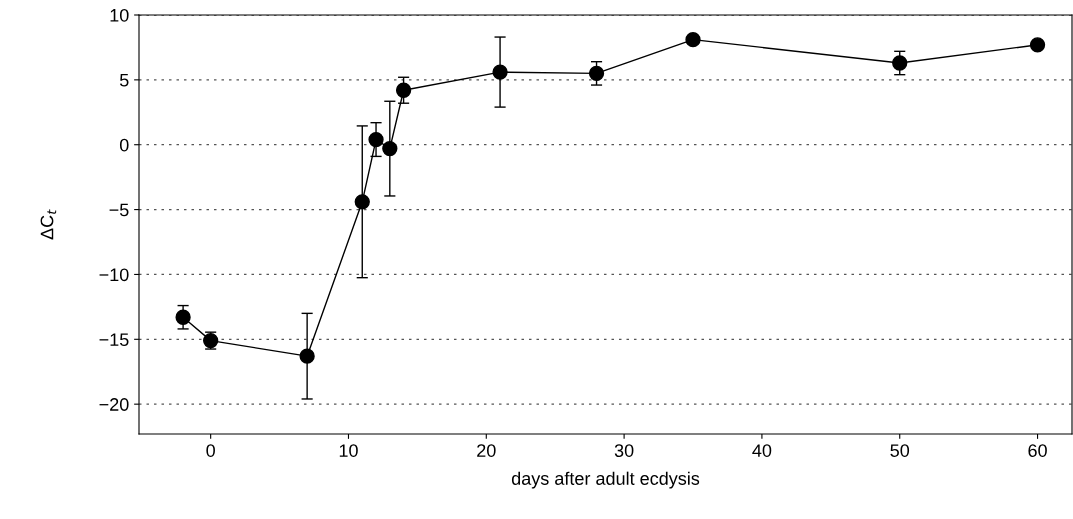 This screenshot has width=1073, height=519. What do you see at coordinates (114, 340) in the screenshot?
I see `y-tick-label: −15` at bounding box center [114, 340].